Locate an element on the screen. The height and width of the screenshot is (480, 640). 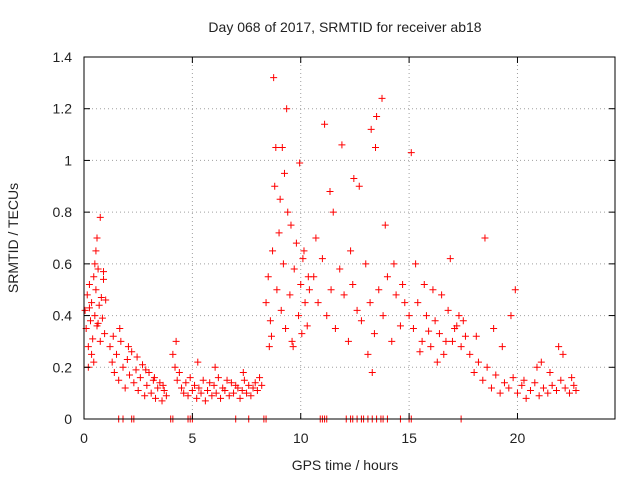
y-tick-label: 1.2 is located at coordinates (63, 109).